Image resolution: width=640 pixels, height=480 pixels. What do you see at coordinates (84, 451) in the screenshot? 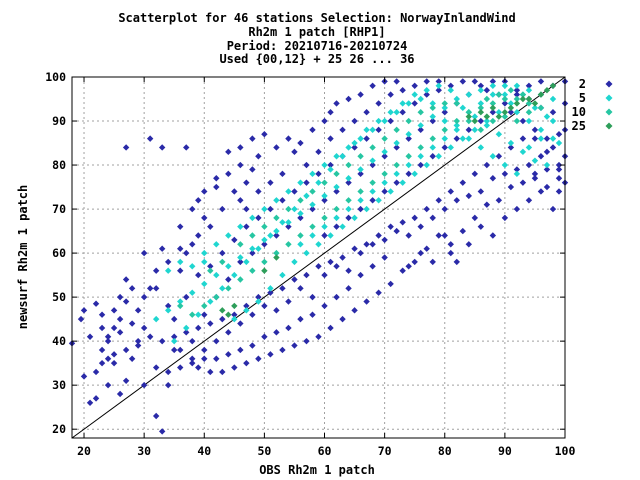
I see `x-tick-label: 20` at bounding box center [84, 451].